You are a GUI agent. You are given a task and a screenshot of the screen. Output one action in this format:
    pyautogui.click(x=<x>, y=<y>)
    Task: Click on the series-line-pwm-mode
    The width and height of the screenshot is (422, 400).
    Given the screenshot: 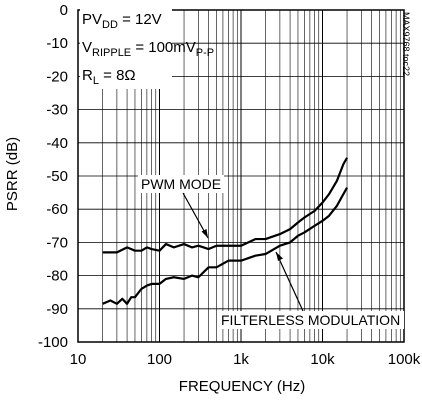 What is the action you would take?
    pyautogui.click(x=225, y=205)
    